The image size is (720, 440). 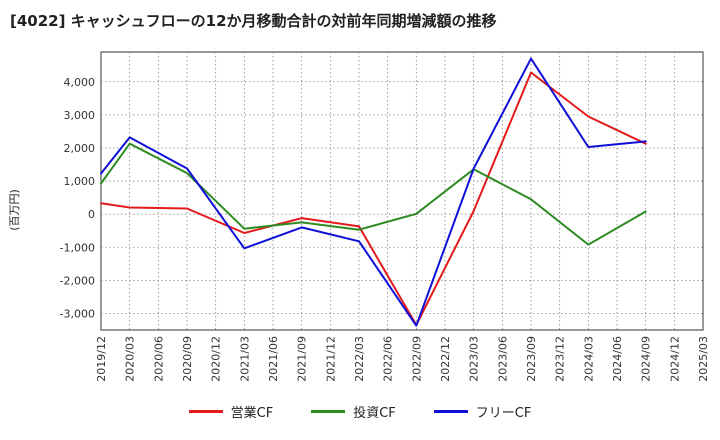 I want to click on y-tick-label: 2,000, so click(x=80, y=148).